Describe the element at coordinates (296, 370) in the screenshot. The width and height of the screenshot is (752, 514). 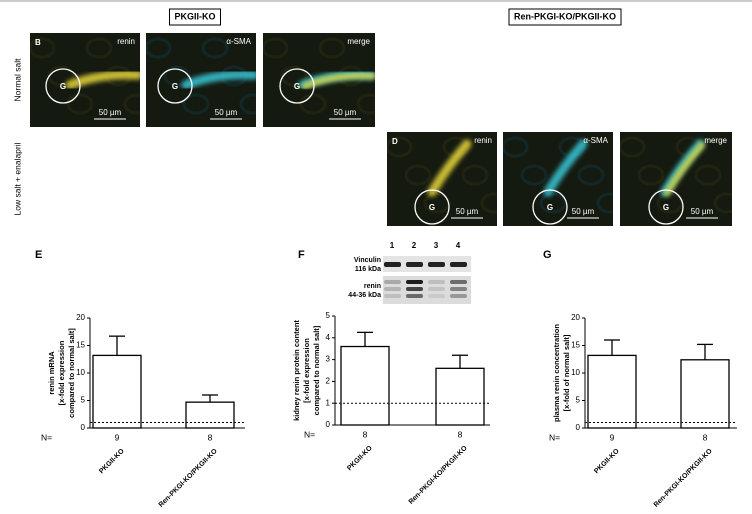
I see `y-axis-label: kidney renin protein content` at that location.